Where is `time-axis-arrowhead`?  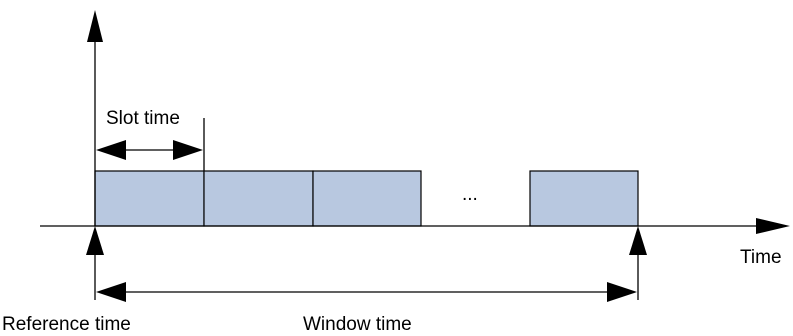
time-axis-arrowhead is located at coordinates (773, 226).